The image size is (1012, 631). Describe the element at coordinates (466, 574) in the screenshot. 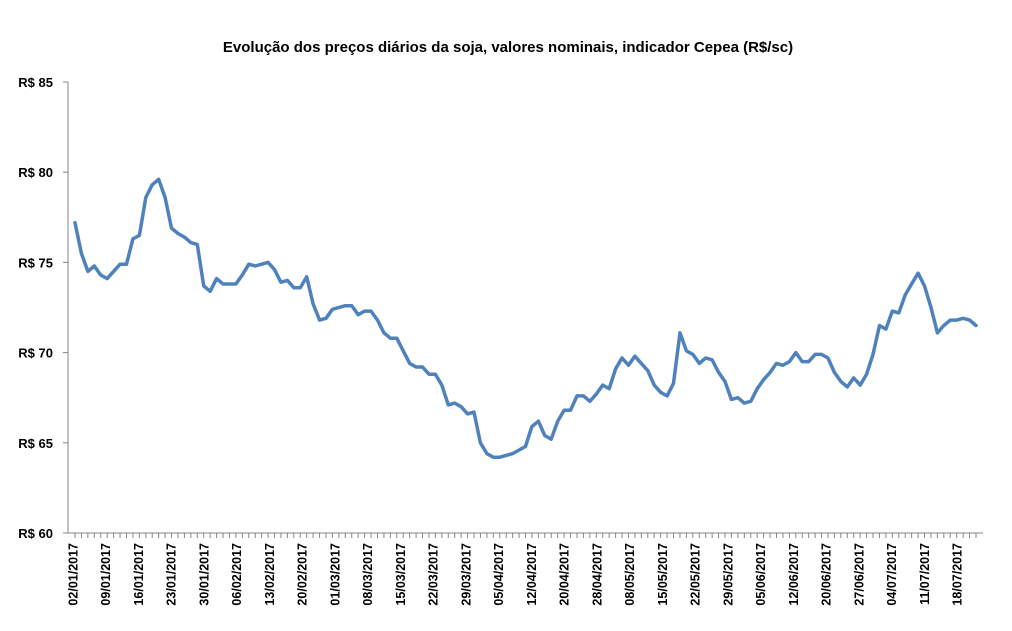

I see `x-tick-label: 29/03/2017` at that location.